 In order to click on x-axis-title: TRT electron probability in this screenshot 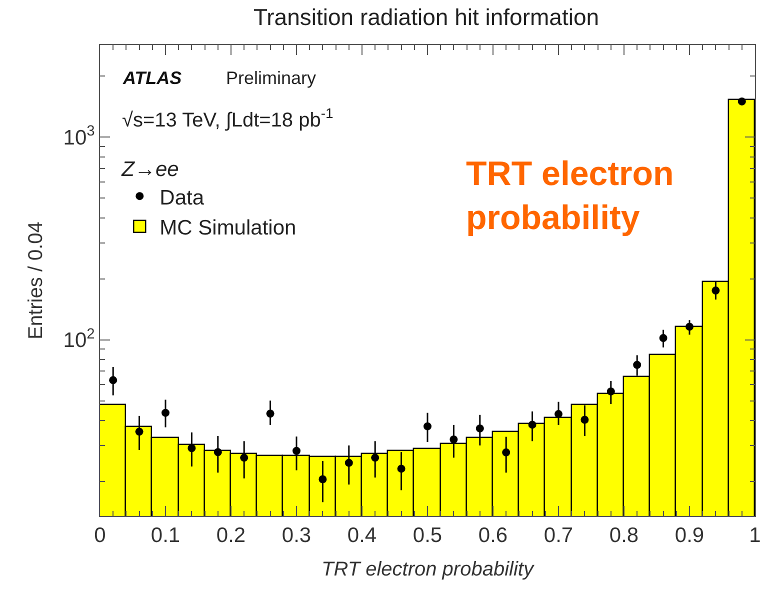, I will do `click(428, 569)`.